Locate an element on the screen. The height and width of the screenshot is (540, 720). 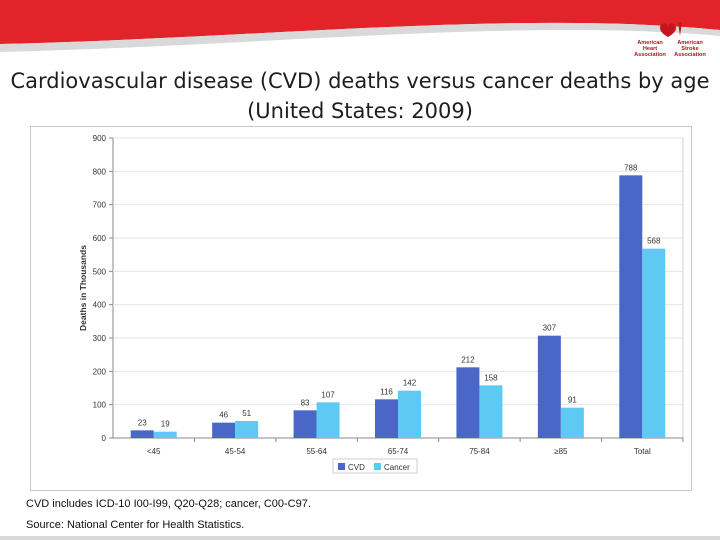
x-tick-label: 75-84 is located at coordinates (479, 451).